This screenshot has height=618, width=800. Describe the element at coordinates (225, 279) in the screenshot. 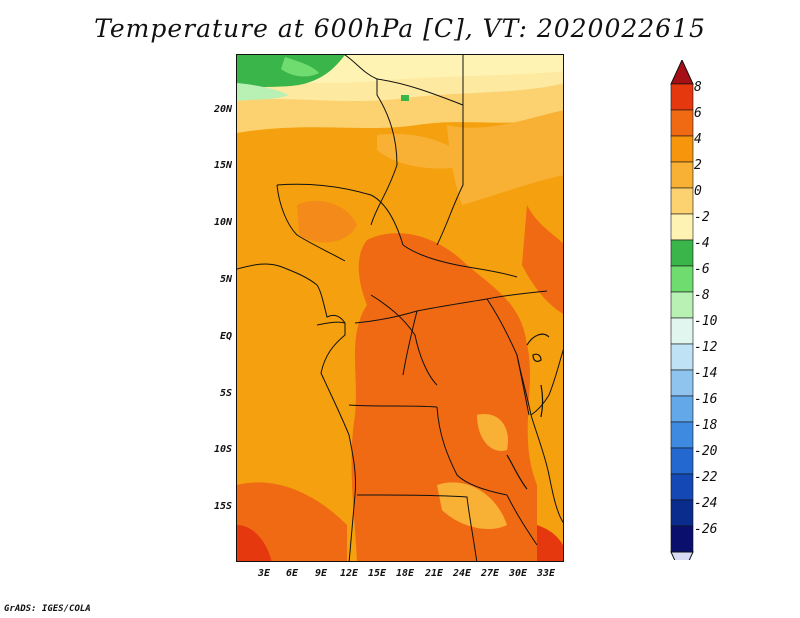

I see `lat-label: 5N` at that location.